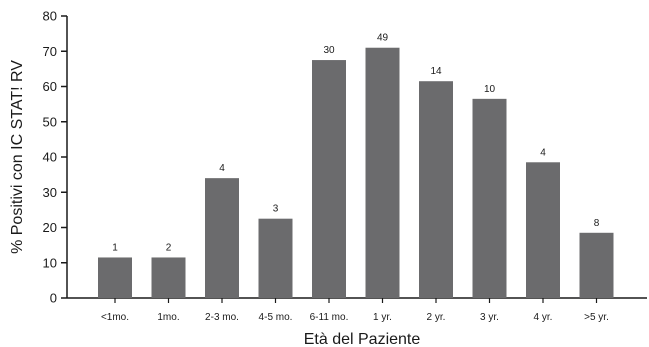  I want to click on x-tick-label: <1mo., so click(115, 317).